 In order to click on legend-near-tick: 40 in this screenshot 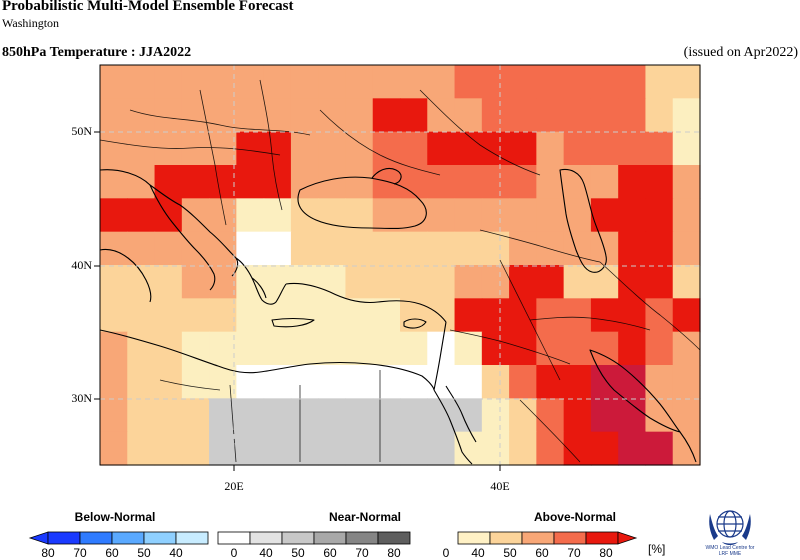, I will do `click(266, 553)`.